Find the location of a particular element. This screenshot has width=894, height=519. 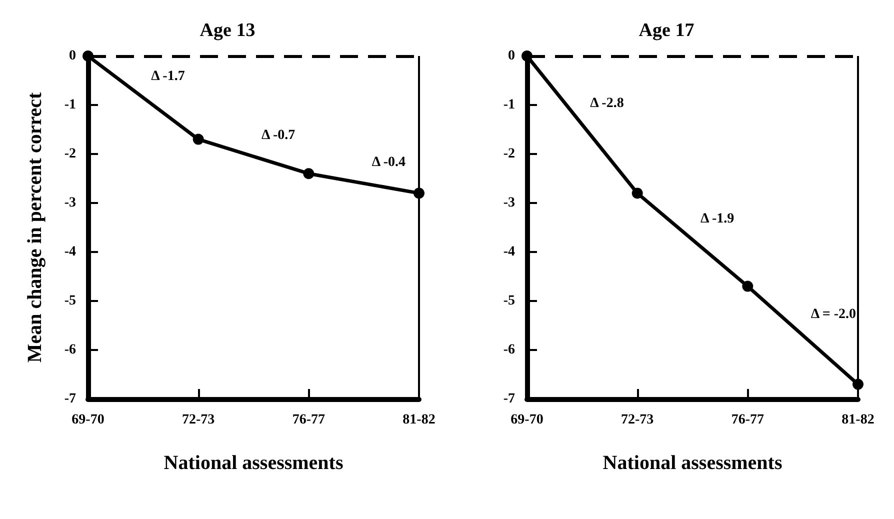

annotation: Δ -0.7 is located at coordinates (279, 135).